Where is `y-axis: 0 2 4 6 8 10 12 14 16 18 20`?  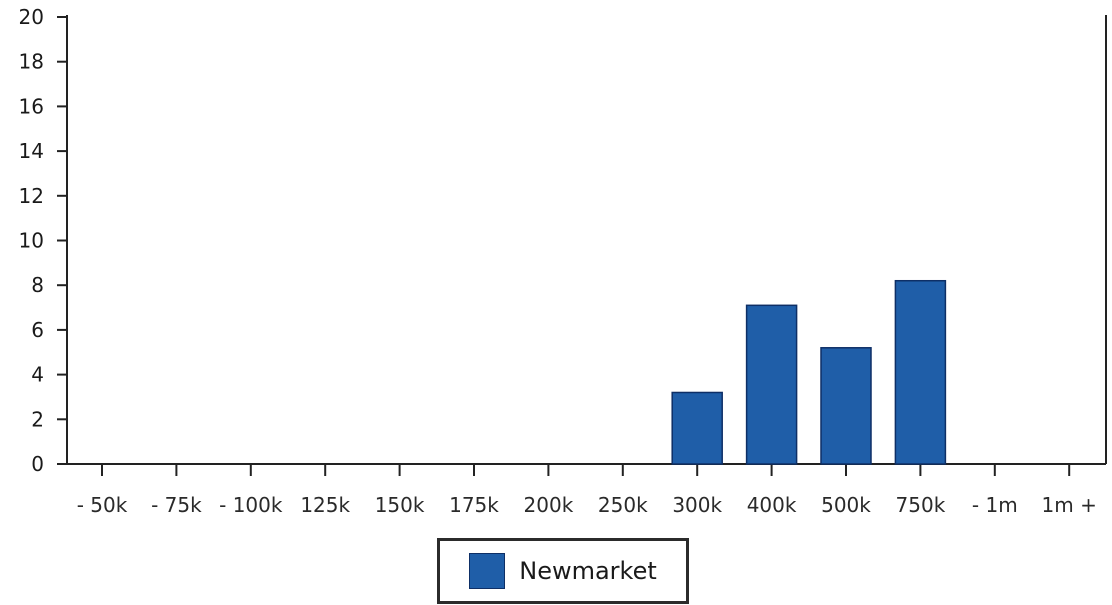 y-axis: 0 2 4 6 8 10 12 14 16 18 20 is located at coordinates (43, 240).